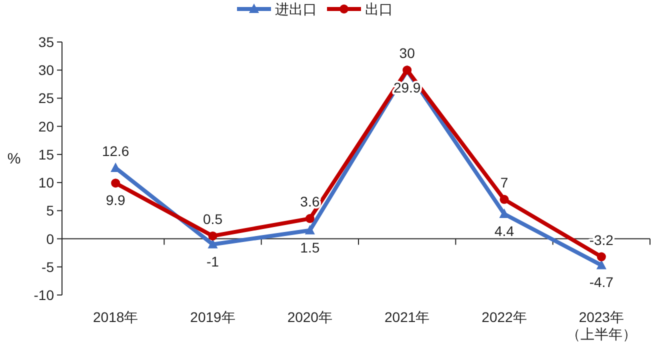 This screenshot has height=343, width=654. Describe the element at coordinates (504, 231) in the screenshot. I see `data-label: 4.4` at that location.